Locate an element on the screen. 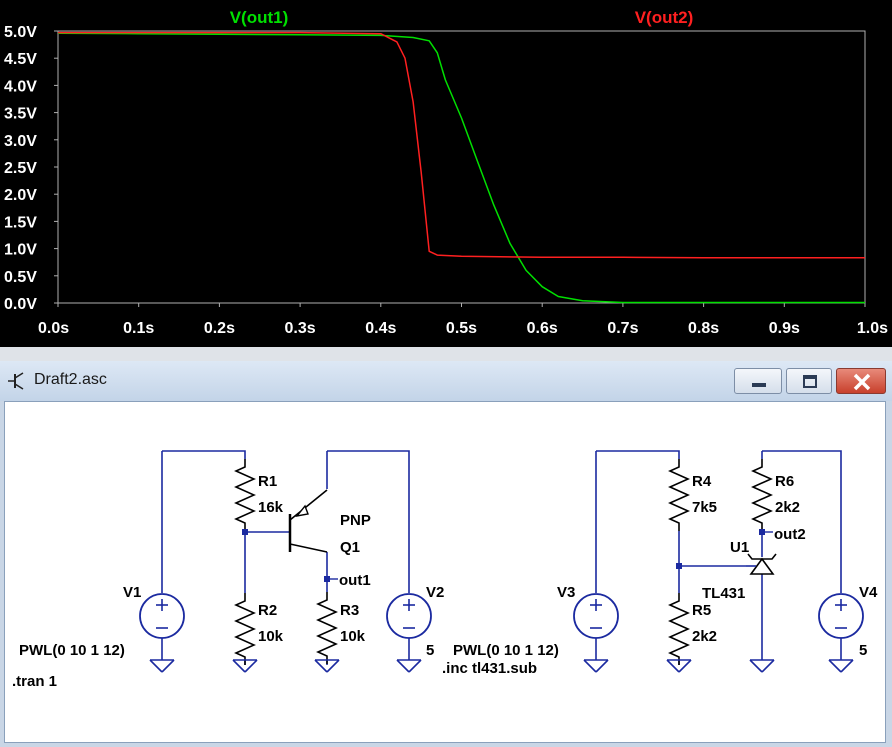 The height and width of the screenshot is (747, 892). r3-value: 10k is located at coordinates (353, 636).